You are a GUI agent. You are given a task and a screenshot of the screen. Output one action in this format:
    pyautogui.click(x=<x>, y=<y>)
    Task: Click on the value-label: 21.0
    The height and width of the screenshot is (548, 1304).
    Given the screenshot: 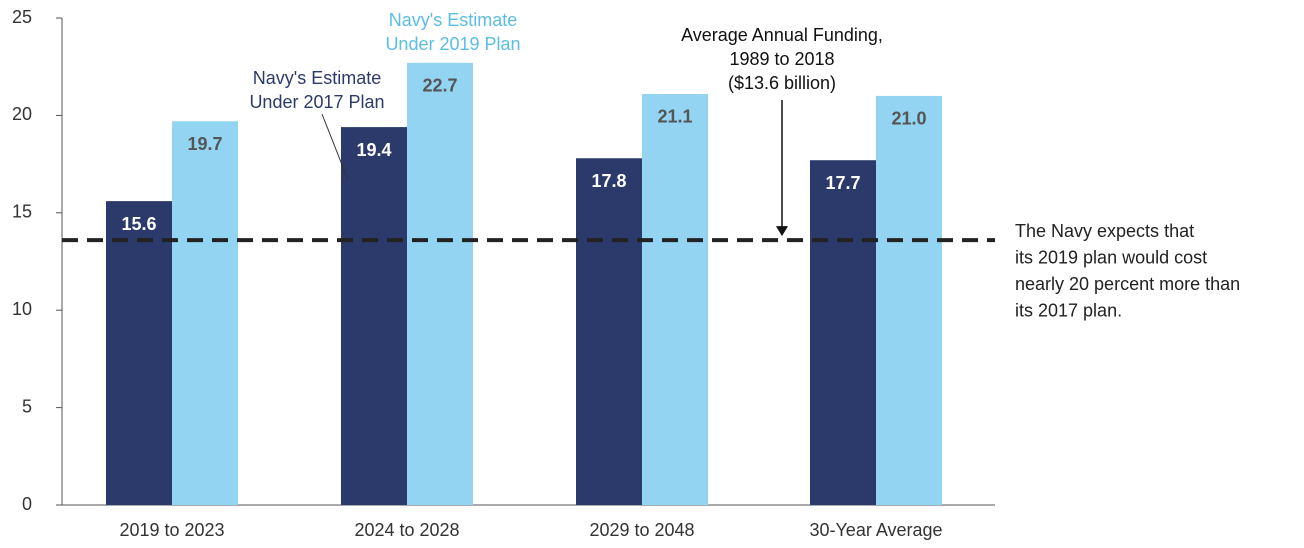 What is the action you would take?
    pyautogui.click(x=908, y=119)
    